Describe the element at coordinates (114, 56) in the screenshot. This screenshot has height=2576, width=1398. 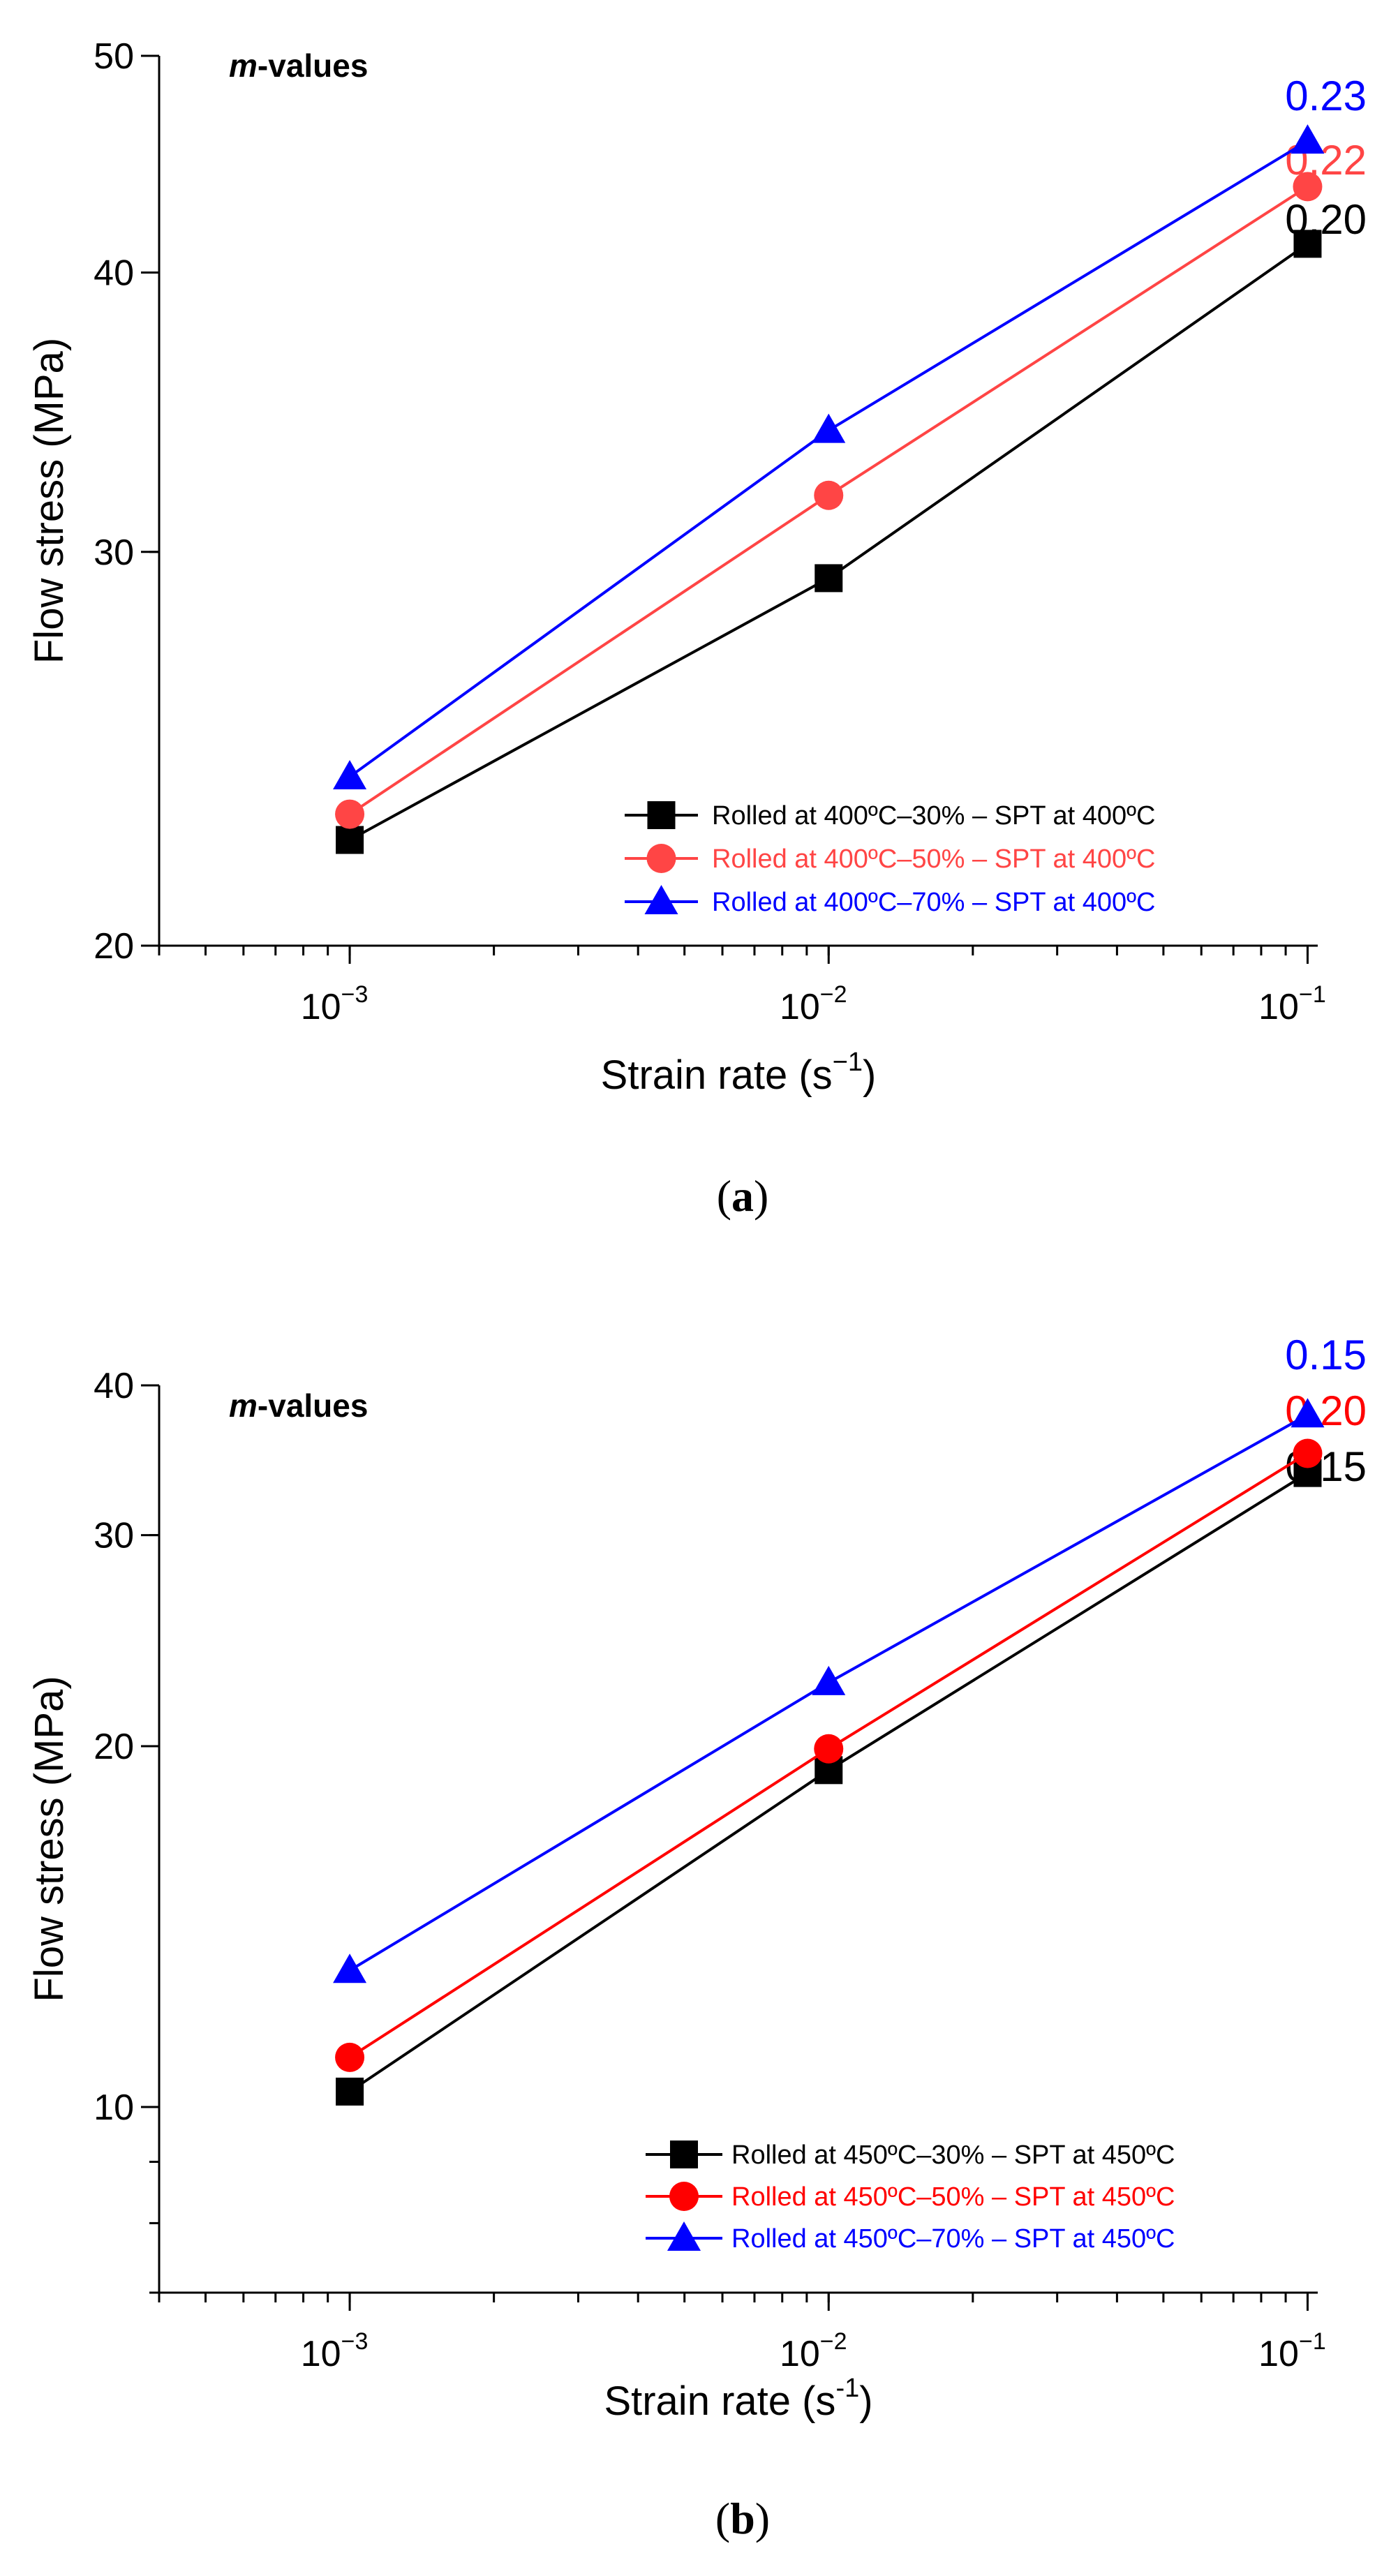
I see `y-tick-label: 50` at that location.